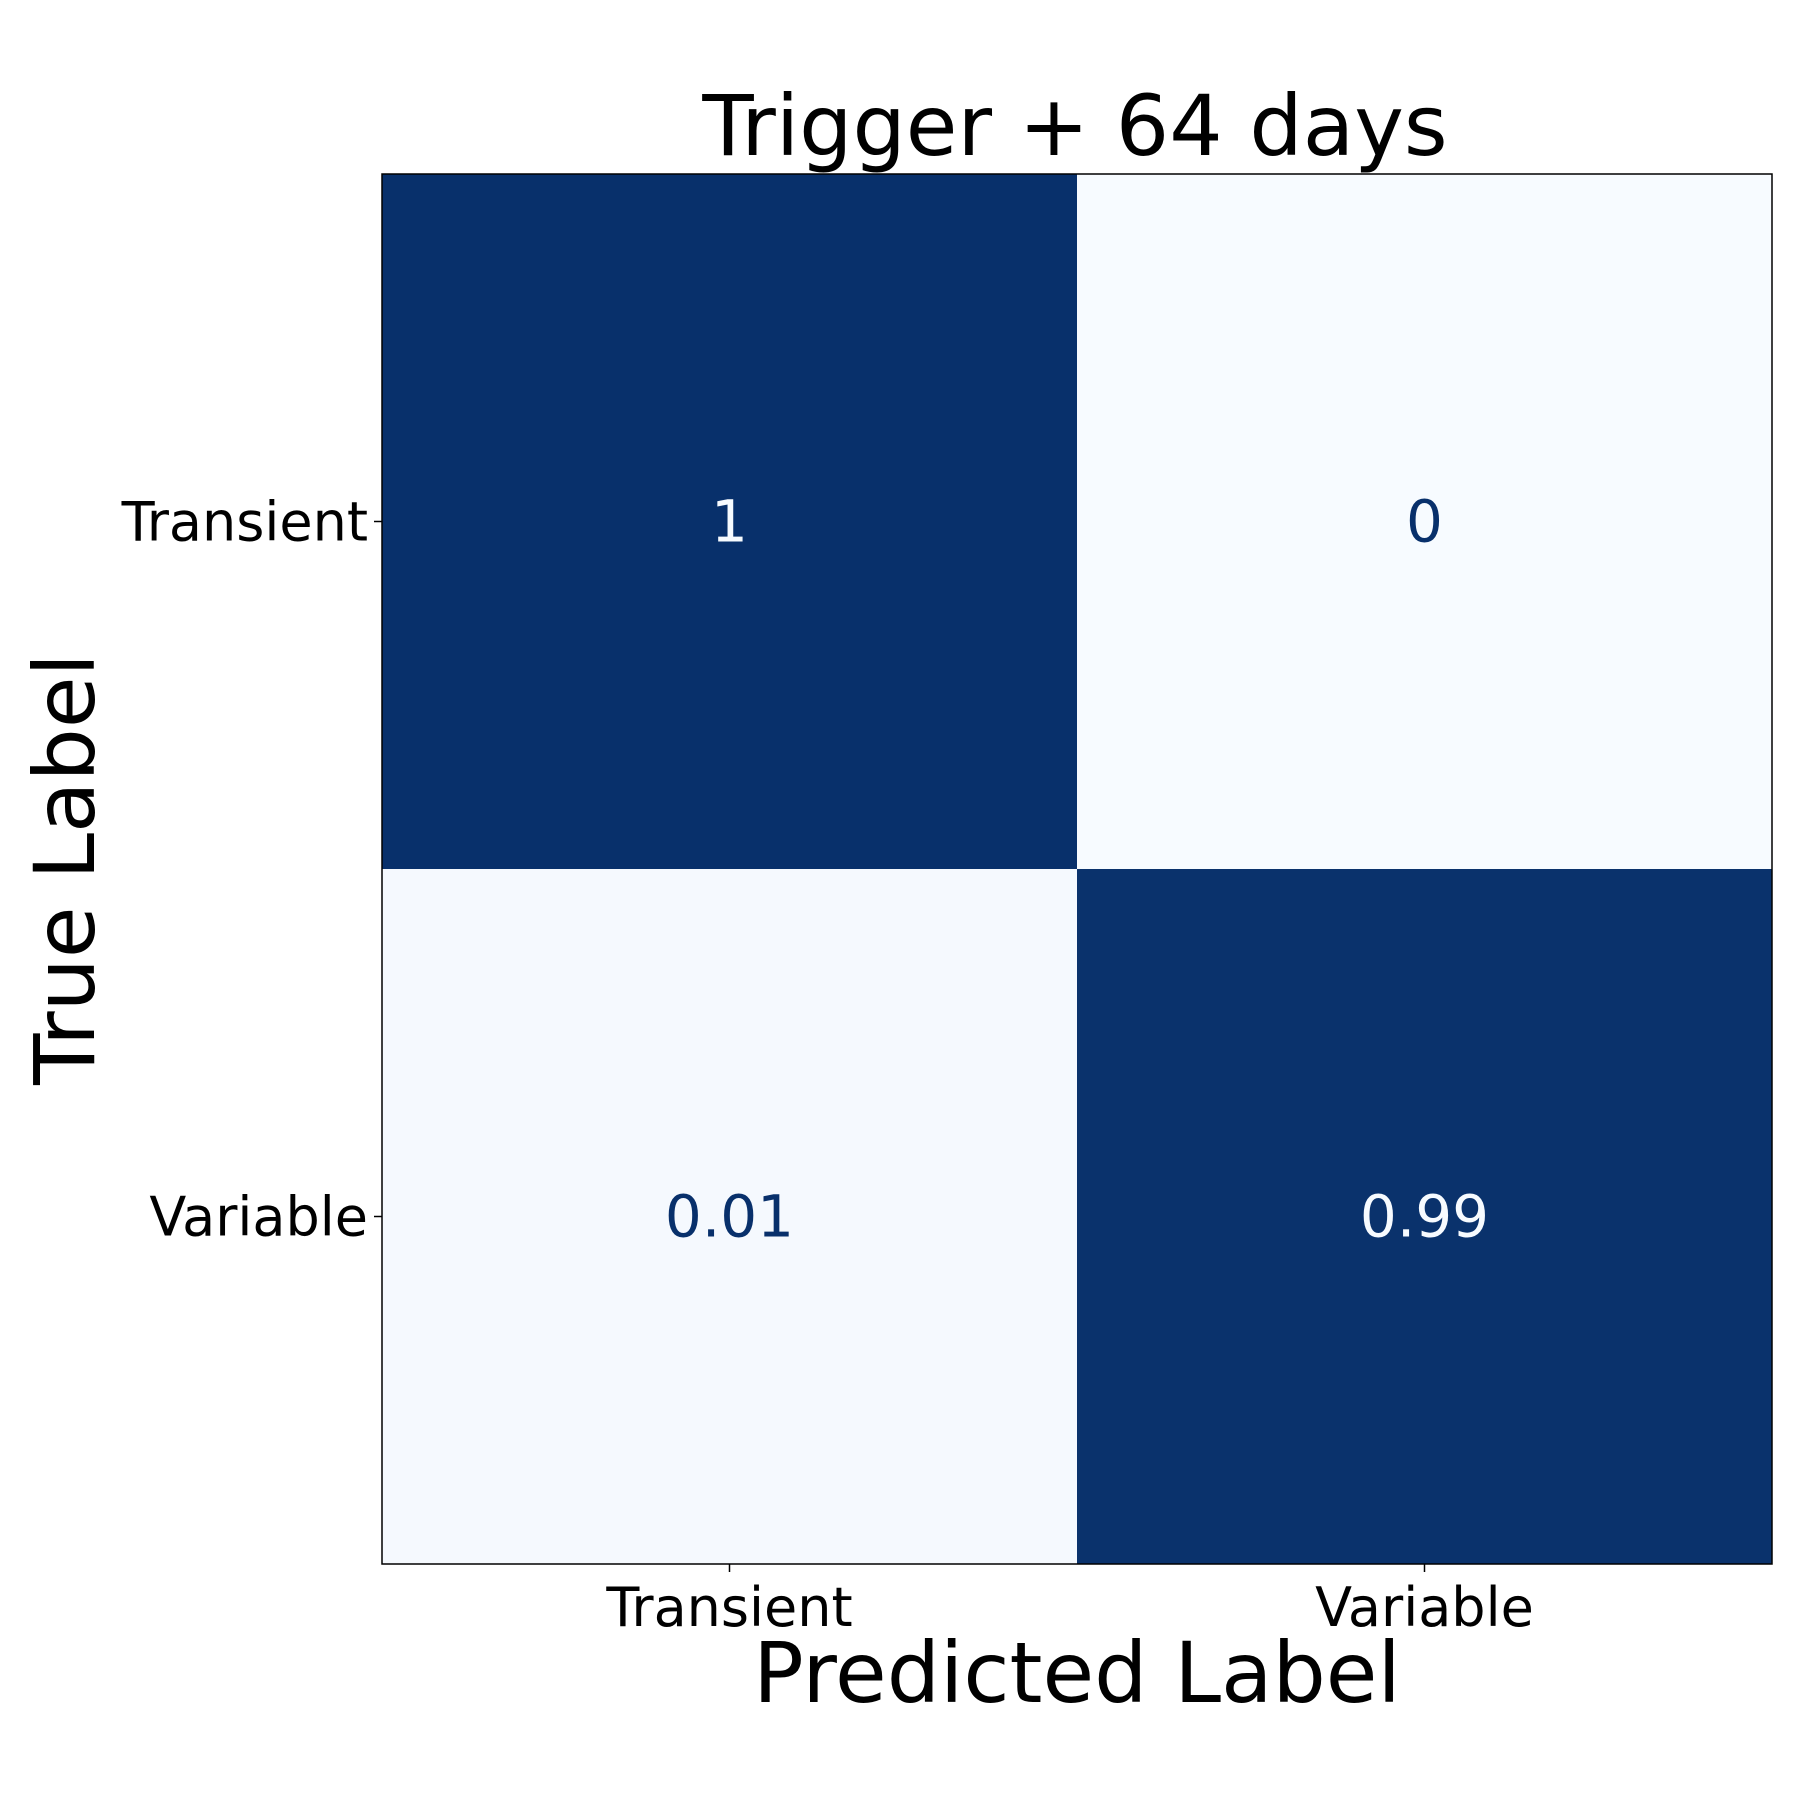 The image size is (1800, 1800). I want to click on heatmap-cell-r0-c0, so click(729, 521).